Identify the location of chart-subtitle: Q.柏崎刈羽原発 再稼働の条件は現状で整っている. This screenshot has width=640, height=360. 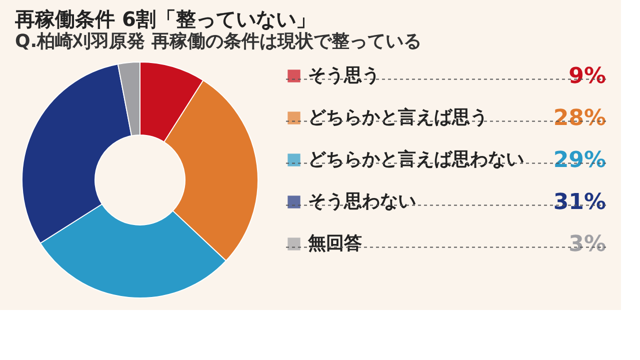
(218, 41).